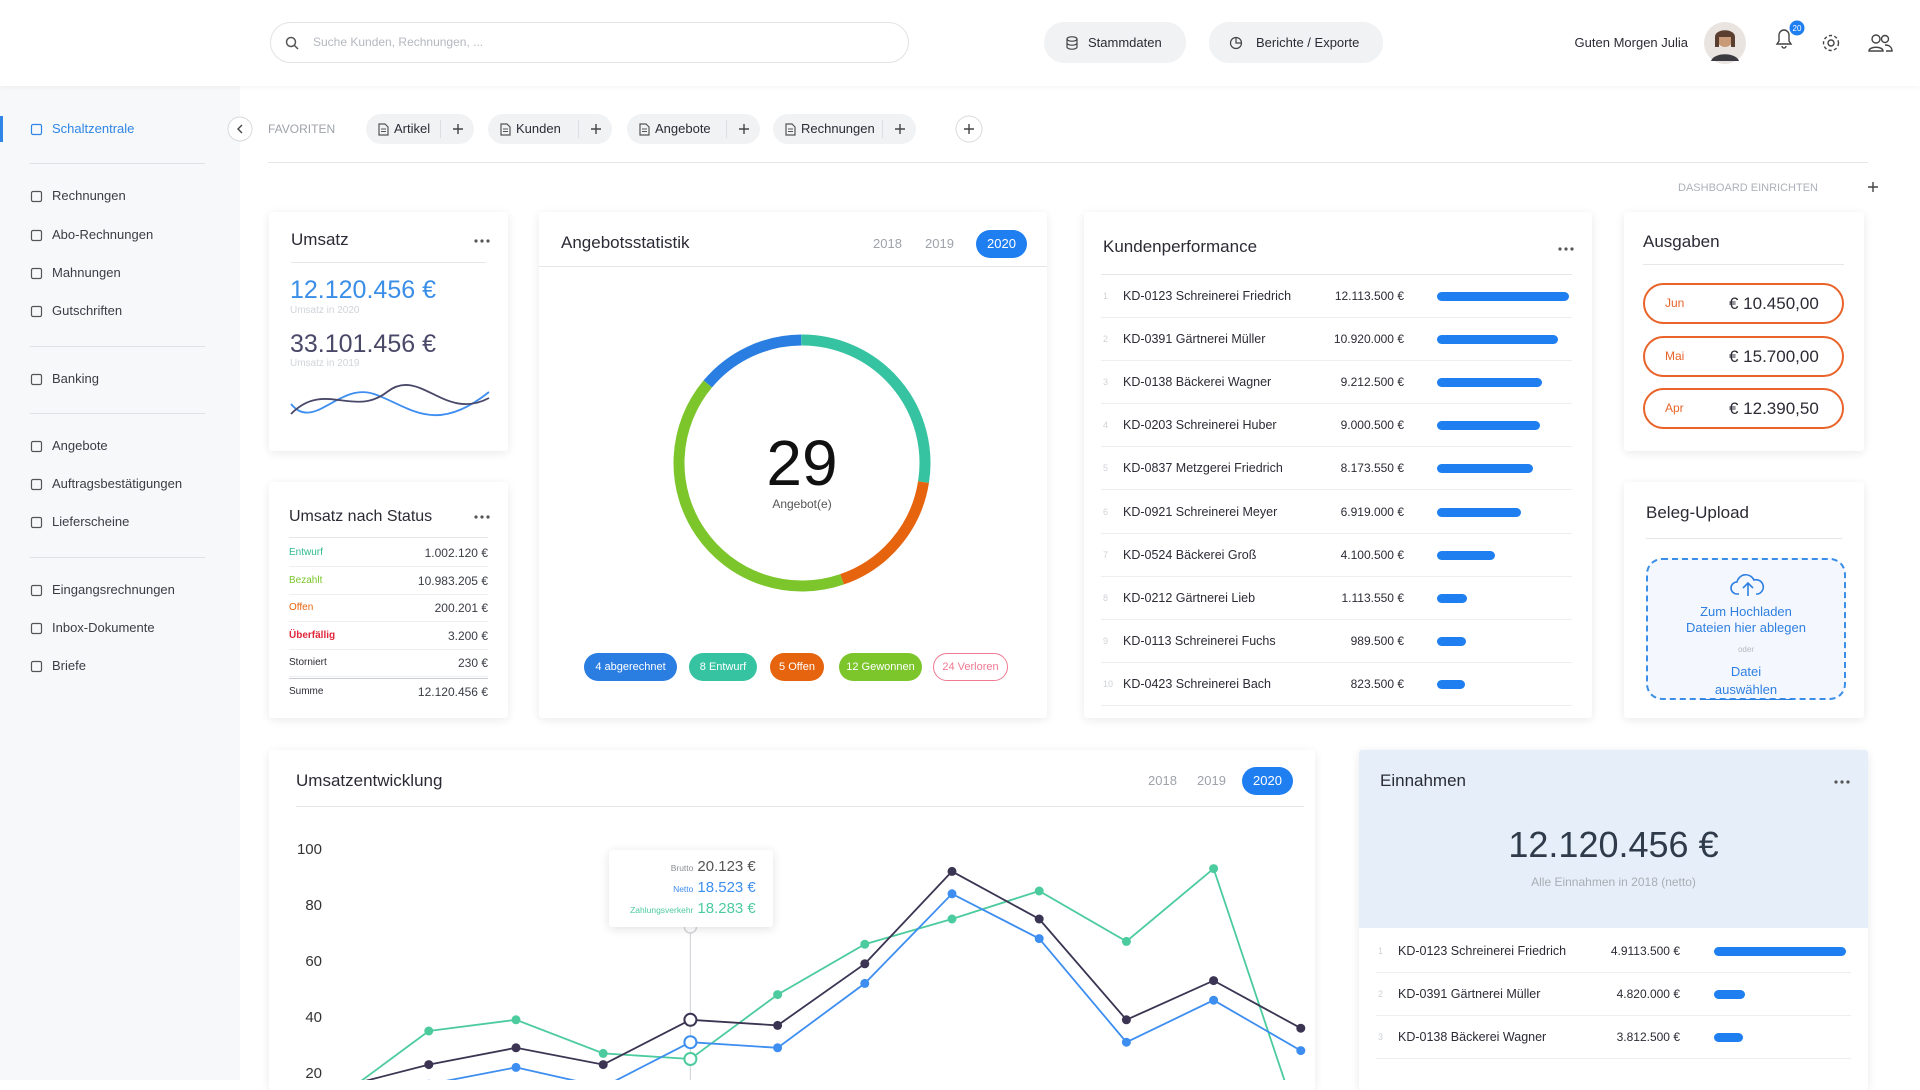  What do you see at coordinates (1743, 408) in the screenshot?
I see `expense-pill: Apr€ 12.390,50` at bounding box center [1743, 408].